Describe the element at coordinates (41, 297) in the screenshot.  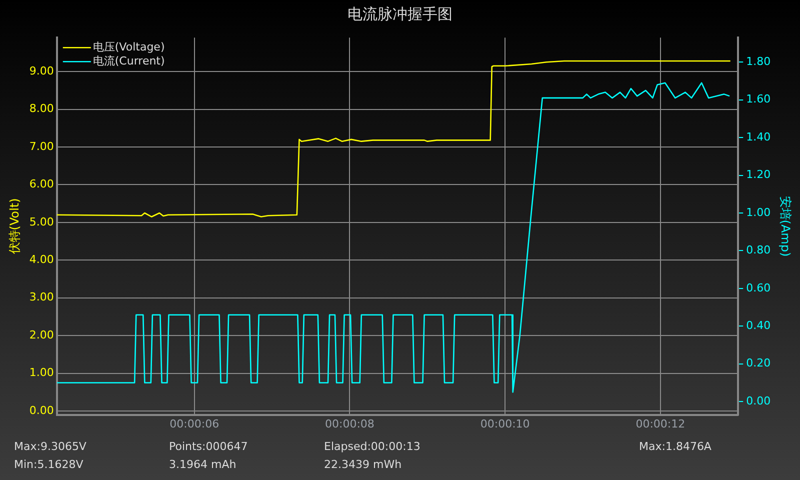
I see `y-tick-label: 3.00` at that location.